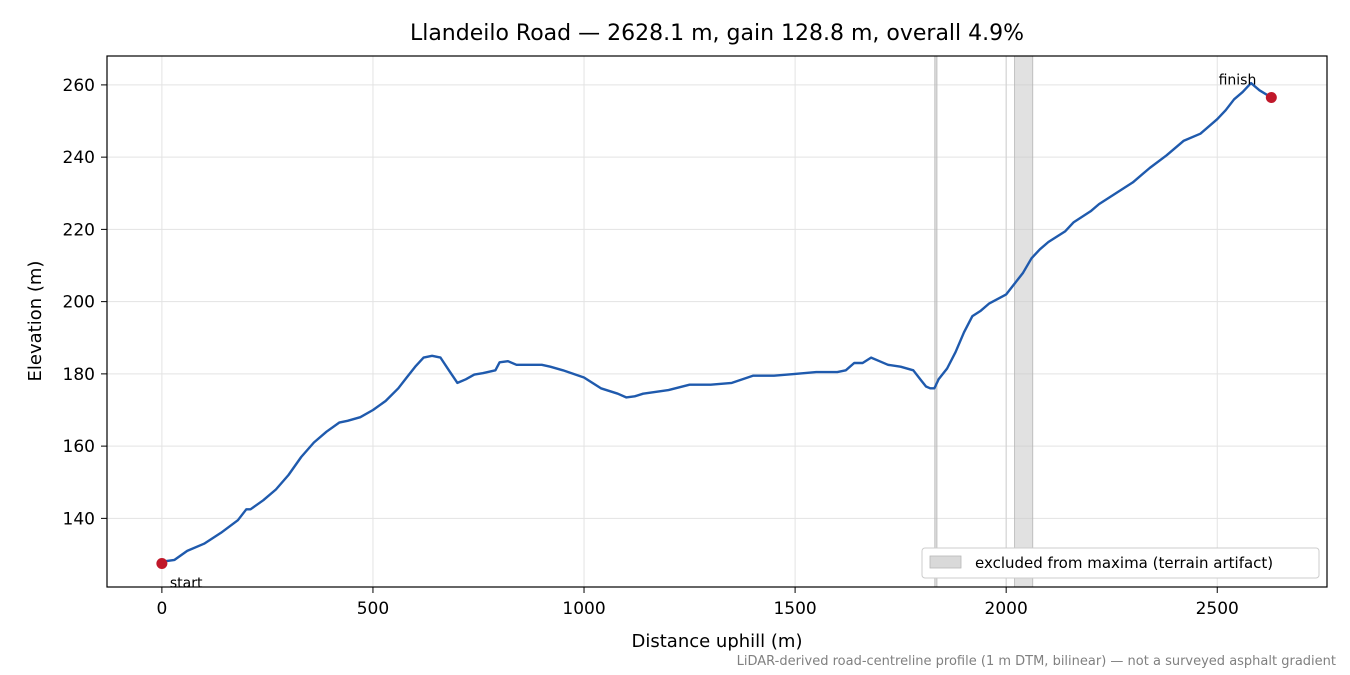 This screenshot has width=1350, height=675. What do you see at coordinates (1238, 81) in the screenshot?
I see `finish-label: finish` at bounding box center [1238, 81].